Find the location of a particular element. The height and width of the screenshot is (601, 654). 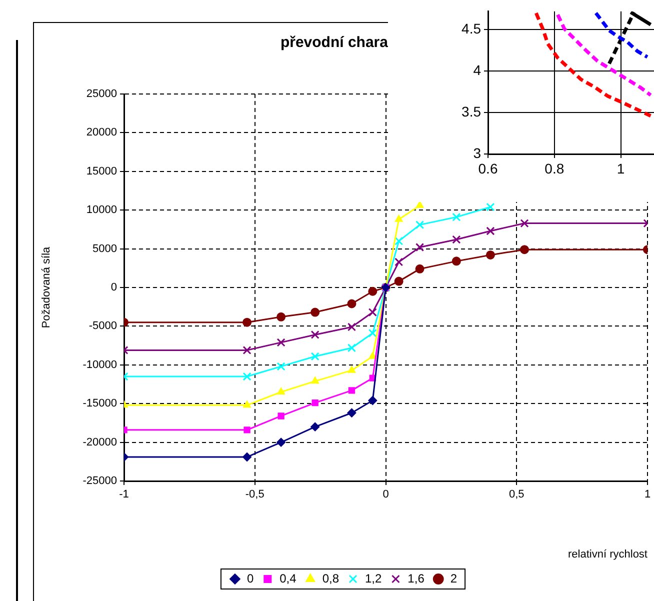

y-tick-label: 5000 is located at coordinates (104, 248).